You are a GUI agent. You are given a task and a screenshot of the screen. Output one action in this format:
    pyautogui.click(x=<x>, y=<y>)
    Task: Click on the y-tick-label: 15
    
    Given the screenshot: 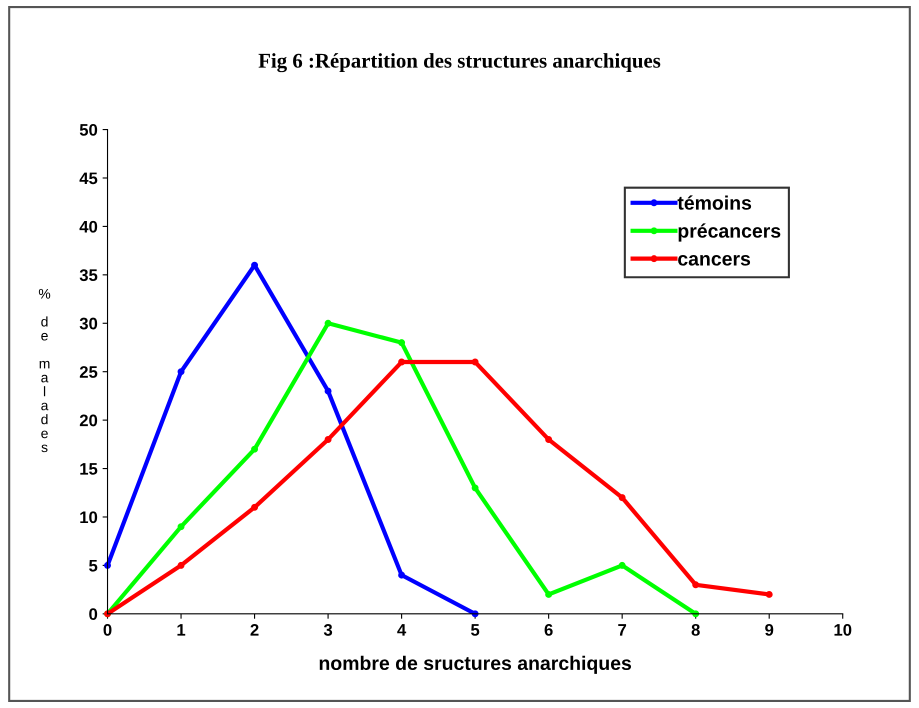 What is the action you would take?
    pyautogui.click(x=89, y=469)
    